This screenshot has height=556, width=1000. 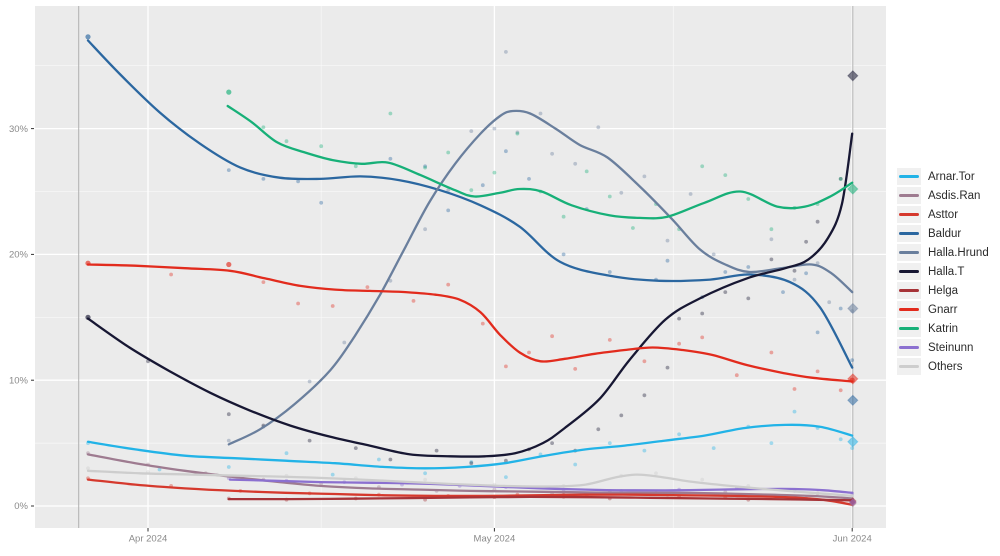 I want to click on legend-label: Asttor, so click(x=943, y=214).